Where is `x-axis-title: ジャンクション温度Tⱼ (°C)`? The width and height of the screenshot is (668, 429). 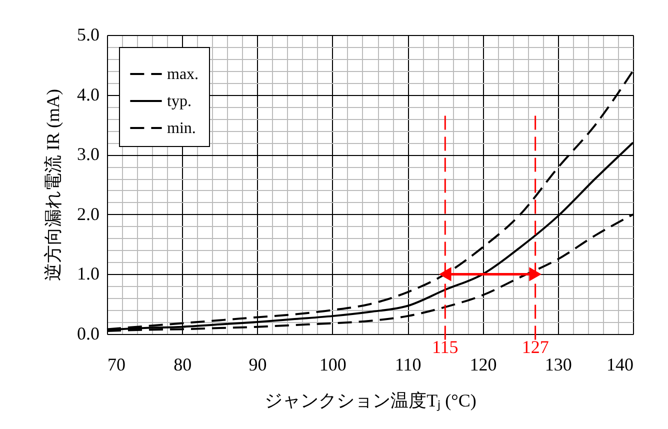
x-axis-title: ジャンクション温度Tⱼ (°C) is located at coordinates (370, 401).